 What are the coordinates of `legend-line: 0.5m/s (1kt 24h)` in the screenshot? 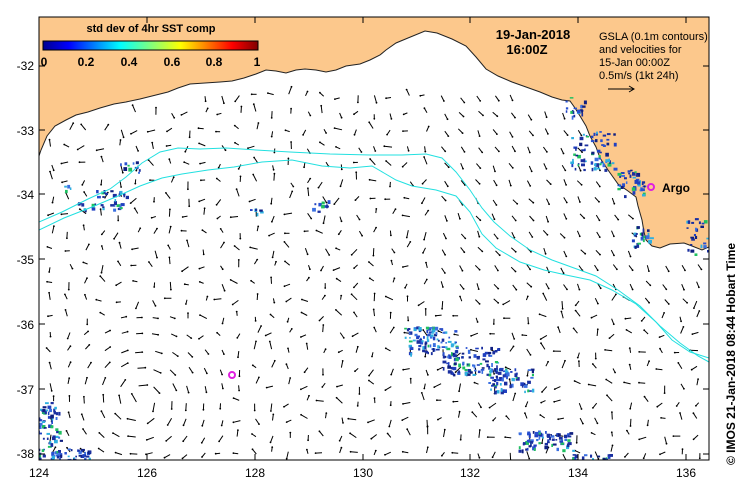 It's located at (638, 76).